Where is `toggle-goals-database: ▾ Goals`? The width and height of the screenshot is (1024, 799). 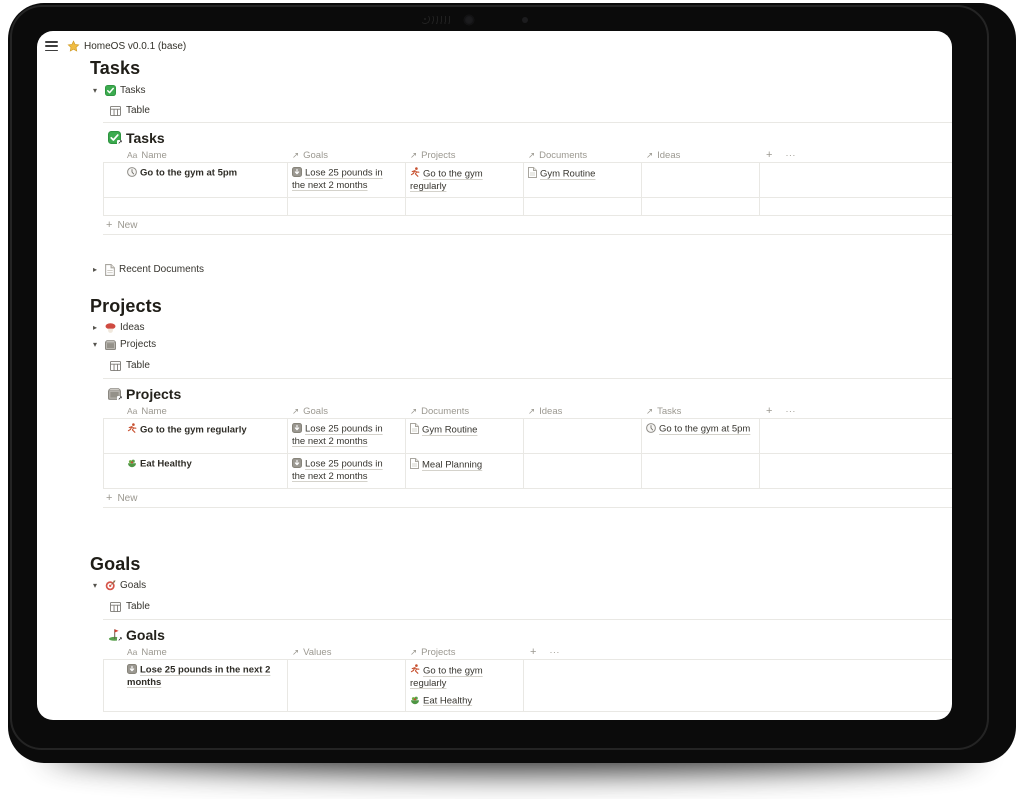 toggle-goals-database: ▾ Goals is located at coordinates (522, 585).